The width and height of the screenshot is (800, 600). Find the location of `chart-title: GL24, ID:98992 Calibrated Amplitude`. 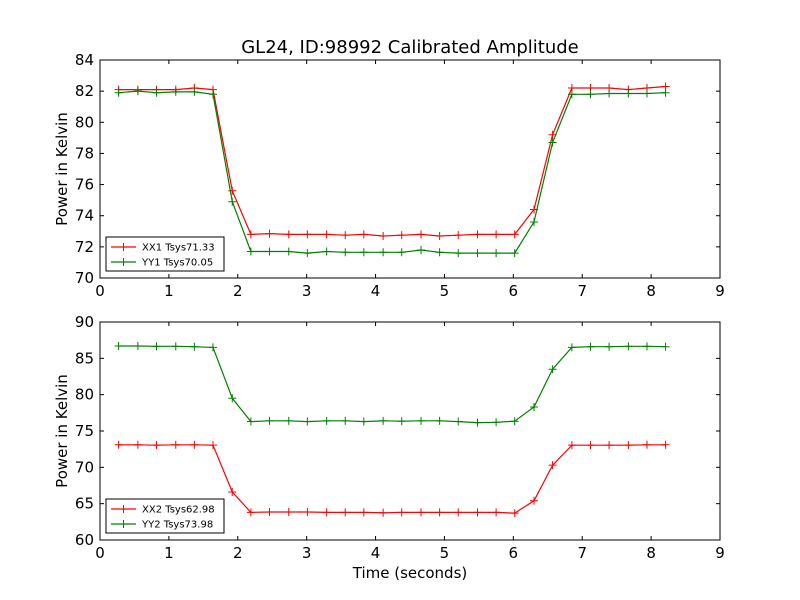

chart-title: GL24, ID:98992 Calibrated Amplitude is located at coordinates (410, 47).